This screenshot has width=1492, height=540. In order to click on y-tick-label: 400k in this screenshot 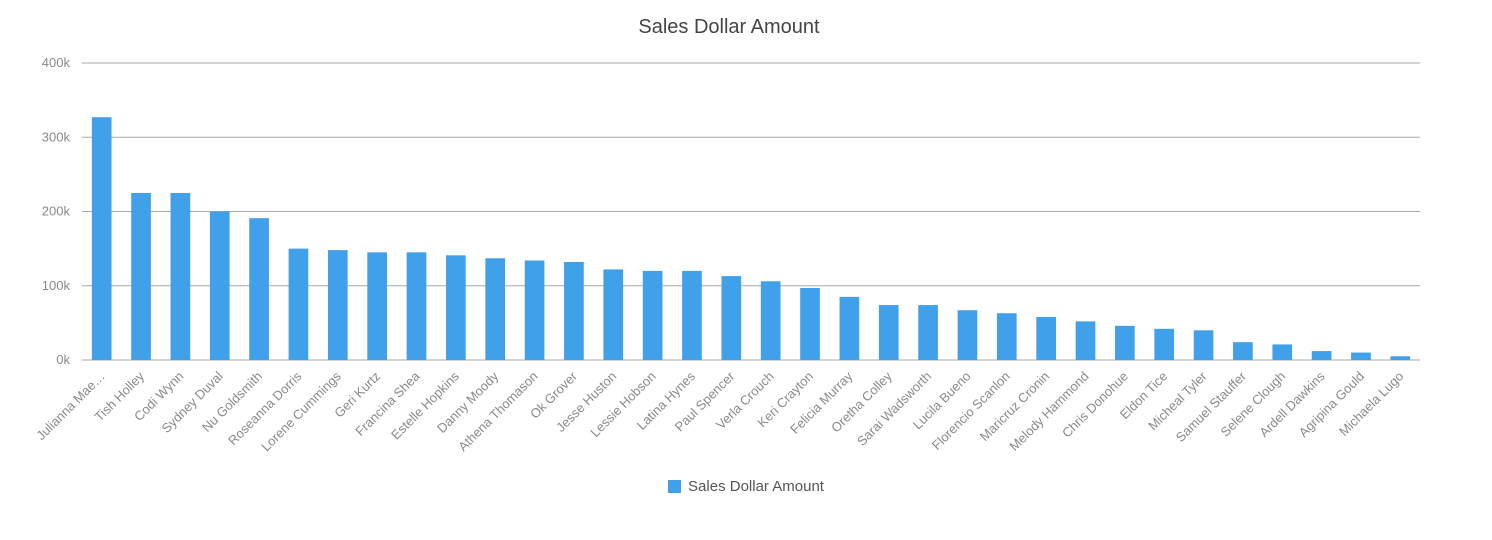, I will do `click(56, 62)`.